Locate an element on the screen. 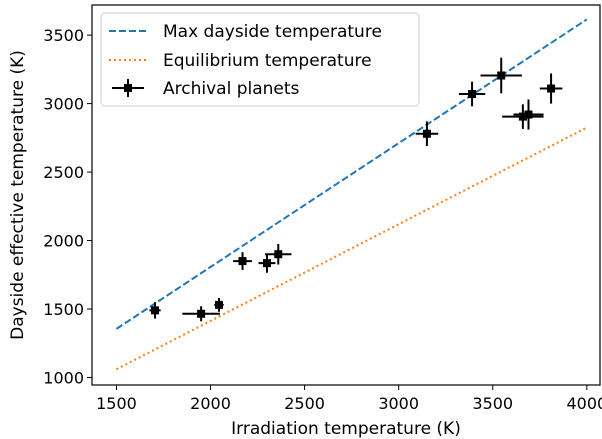 The height and width of the screenshot is (439, 602). y-axis-label: Dayside effective temperature (K) is located at coordinates (18, 195).